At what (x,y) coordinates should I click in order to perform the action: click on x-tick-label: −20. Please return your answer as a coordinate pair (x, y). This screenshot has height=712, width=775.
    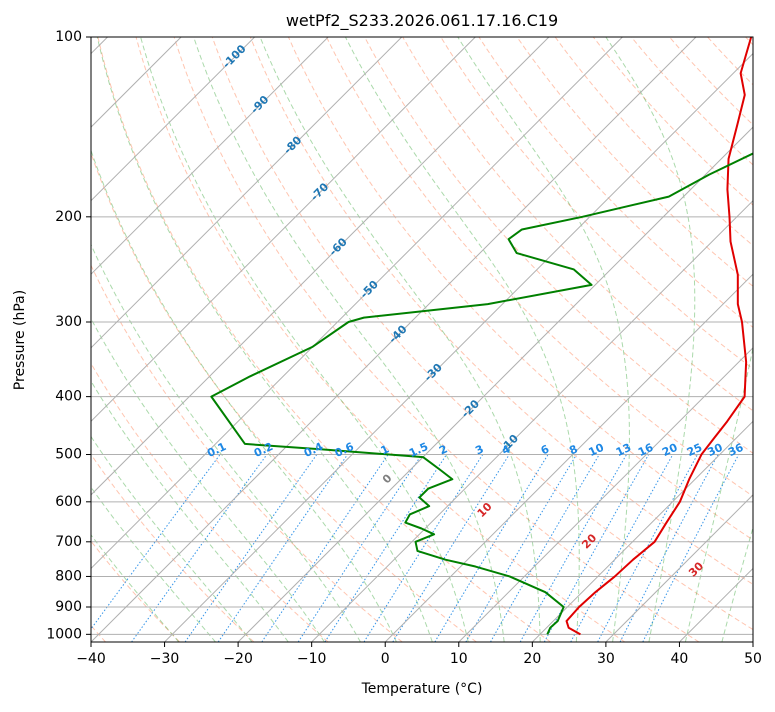
    Looking at the image, I should click on (238, 659).